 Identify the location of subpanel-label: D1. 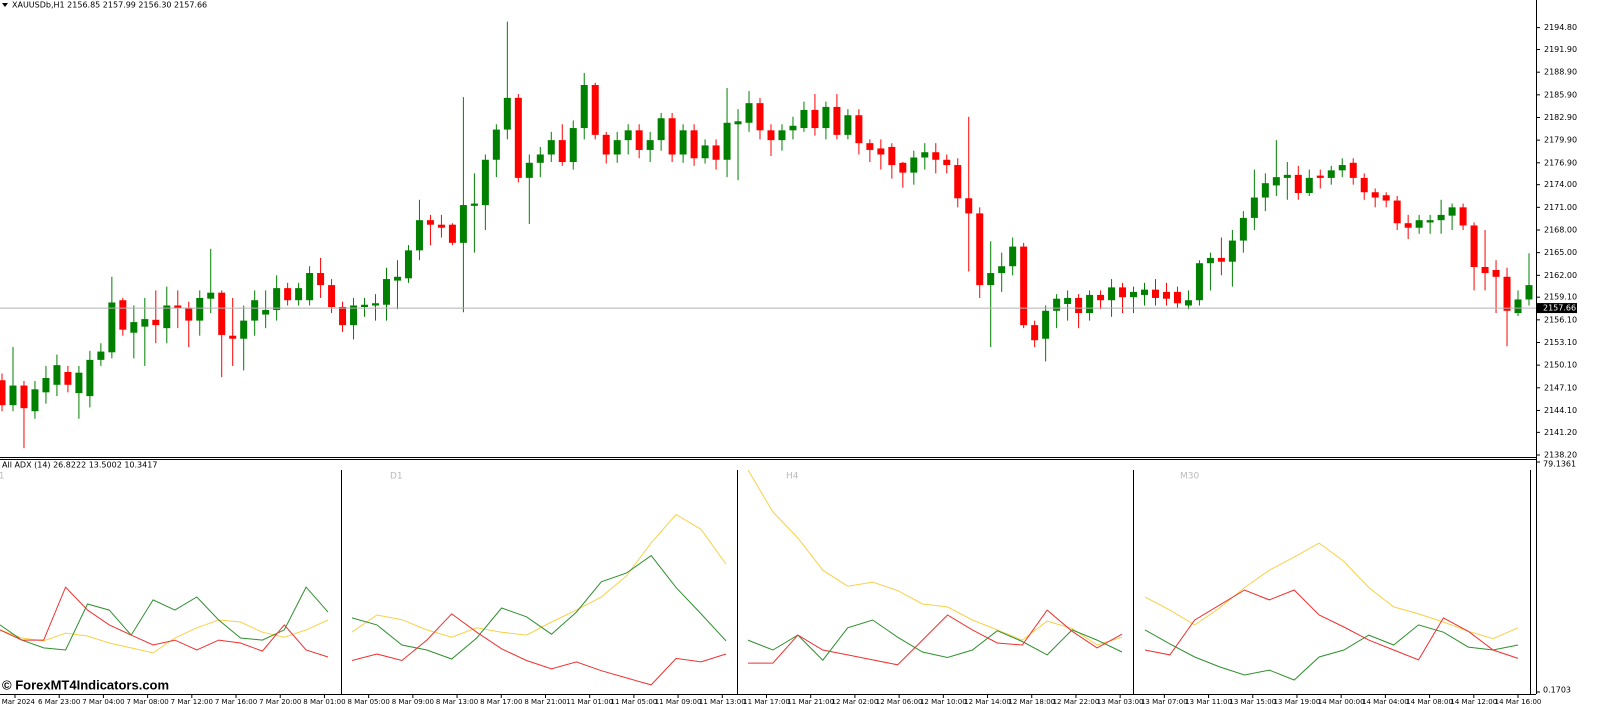
(396, 477).